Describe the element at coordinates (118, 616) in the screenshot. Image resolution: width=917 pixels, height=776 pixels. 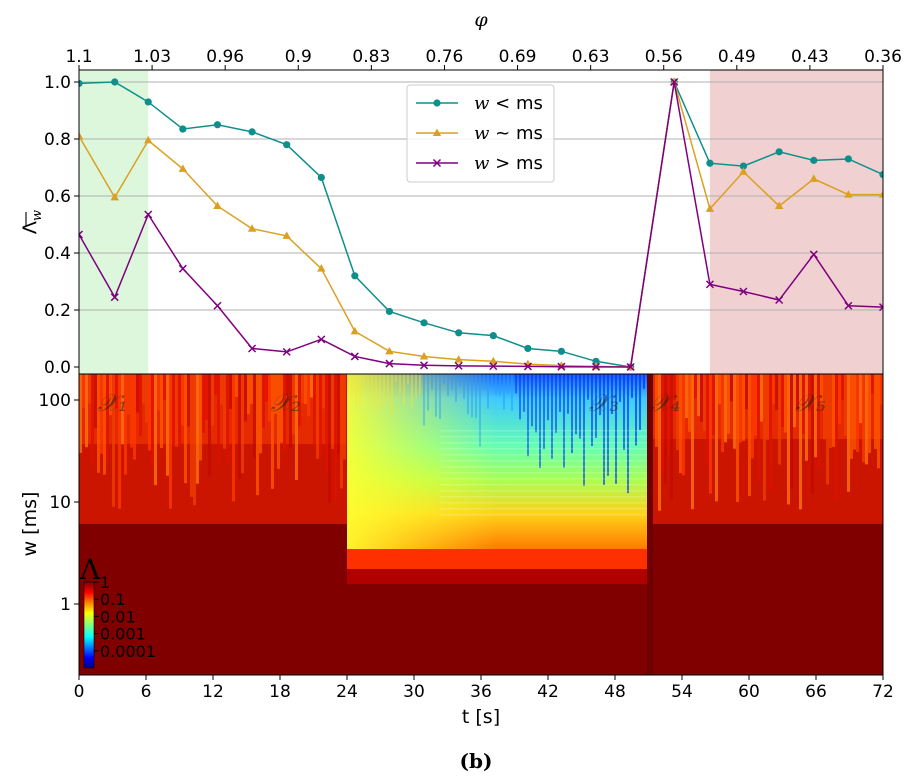
I see `colorbar-tick-label: 0.01` at that location.